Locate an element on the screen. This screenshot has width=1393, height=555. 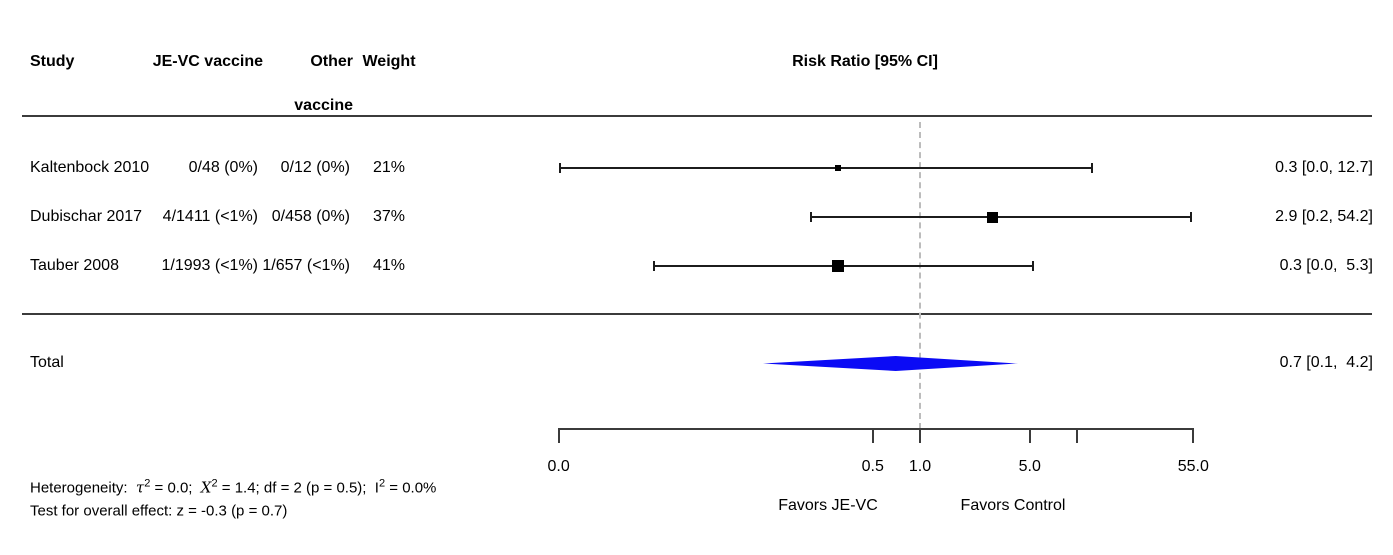
column-header-weight: Weight is located at coordinates (389, 61).